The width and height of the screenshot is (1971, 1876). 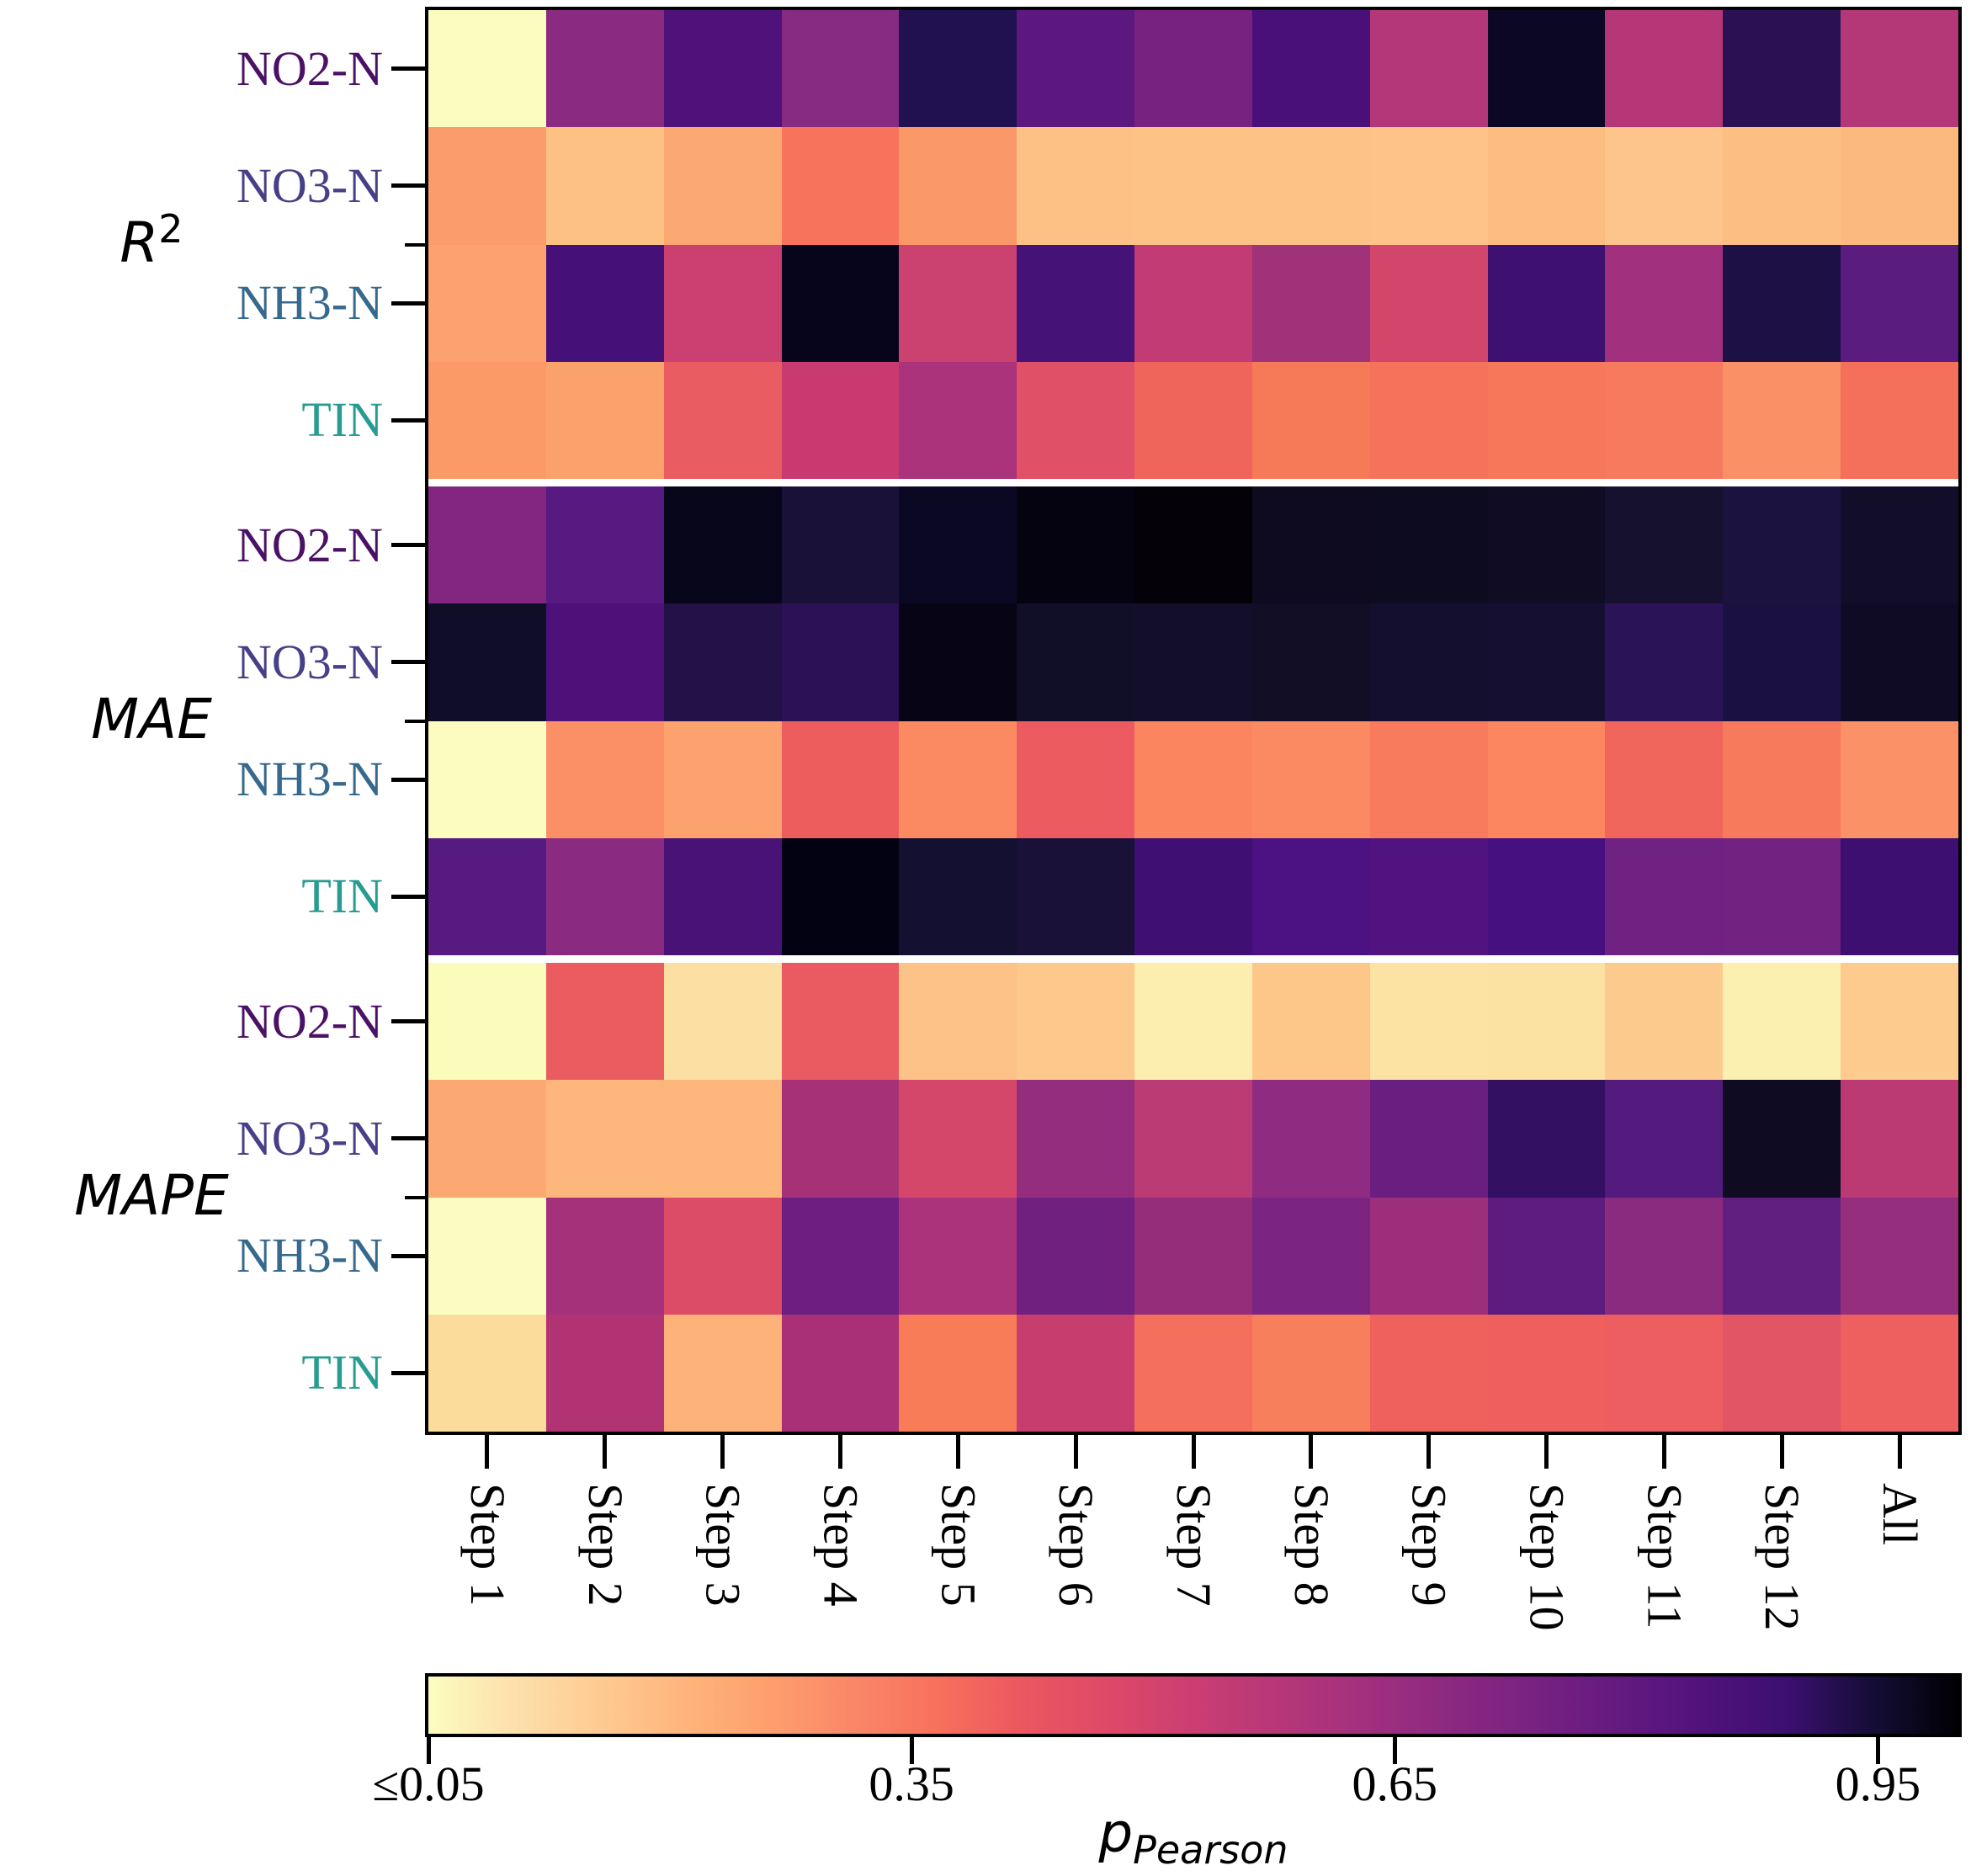 What do you see at coordinates (488, 1545) in the screenshot?
I see `x-label-step-1: Step 1` at bounding box center [488, 1545].